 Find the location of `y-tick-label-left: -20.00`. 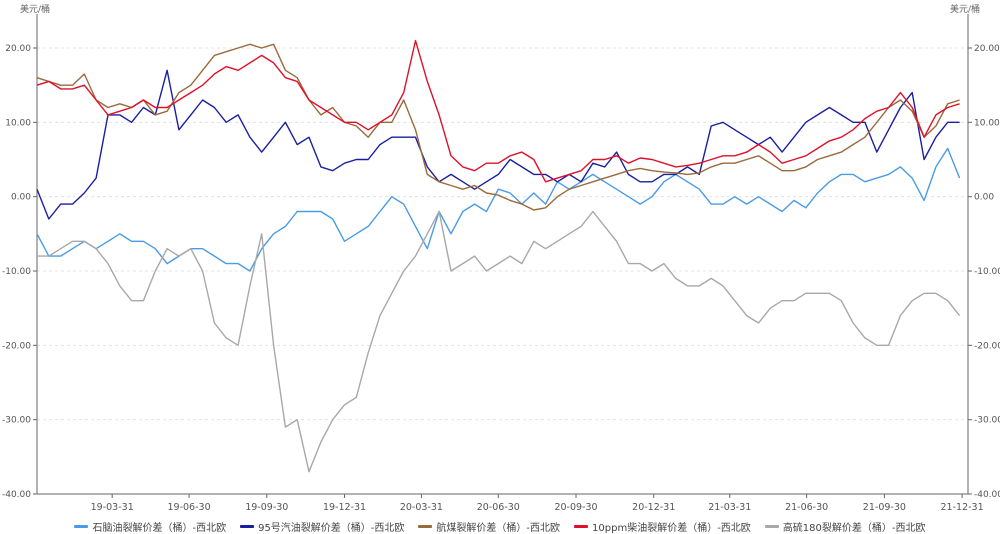

y-tick-label-left: -20.00 is located at coordinates (16, 346).